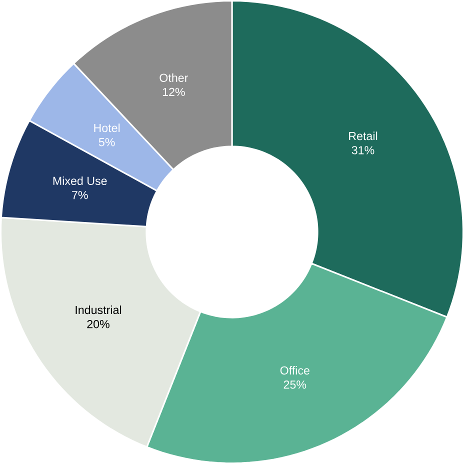  I want to click on data-label: 20%, so click(98, 324).